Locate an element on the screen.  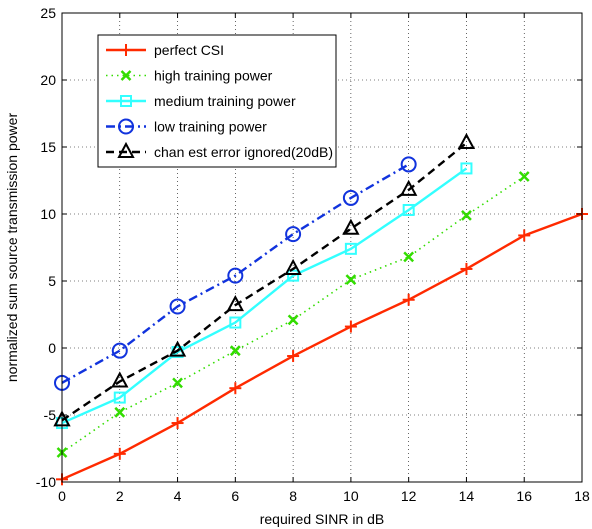
x-tick-label: 16 is located at coordinates (524, 496).